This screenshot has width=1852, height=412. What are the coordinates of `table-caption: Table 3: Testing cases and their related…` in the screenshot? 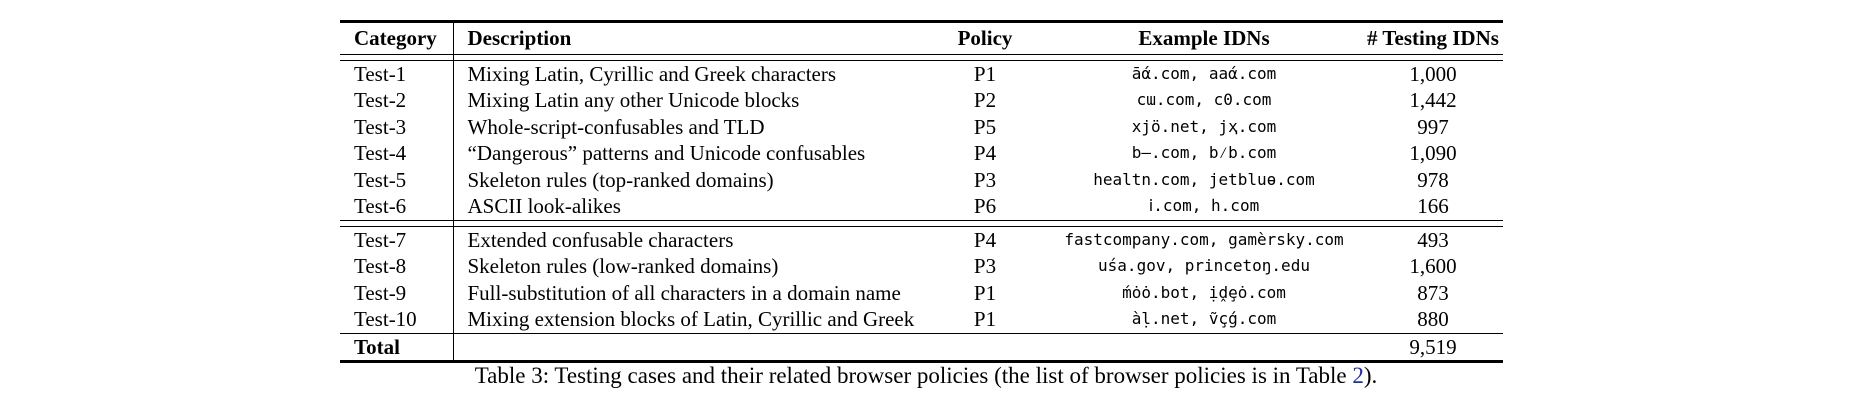 It's located at (926, 376).